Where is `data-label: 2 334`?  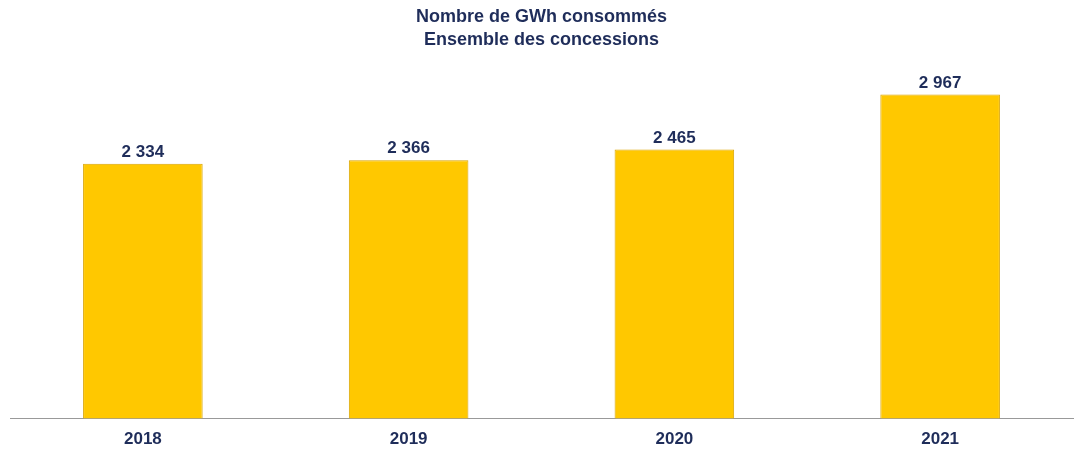
data-label: 2 334 is located at coordinates (143, 151).